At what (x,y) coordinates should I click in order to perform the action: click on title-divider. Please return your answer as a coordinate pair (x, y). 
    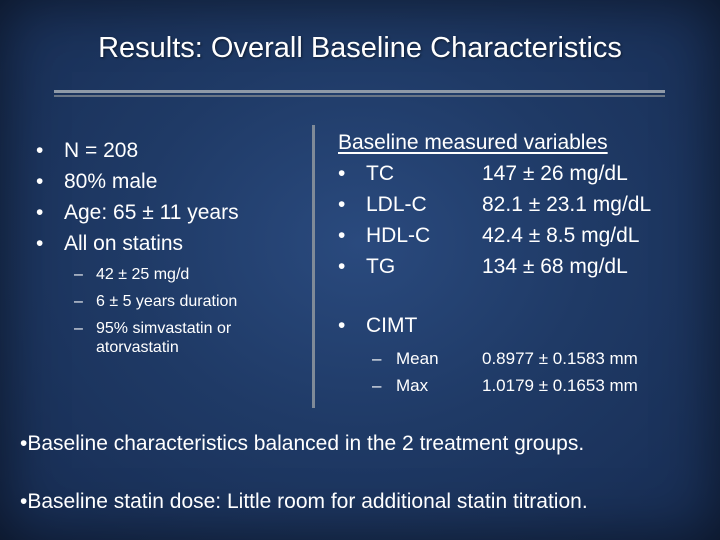
    Looking at the image, I should click on (359, 94).